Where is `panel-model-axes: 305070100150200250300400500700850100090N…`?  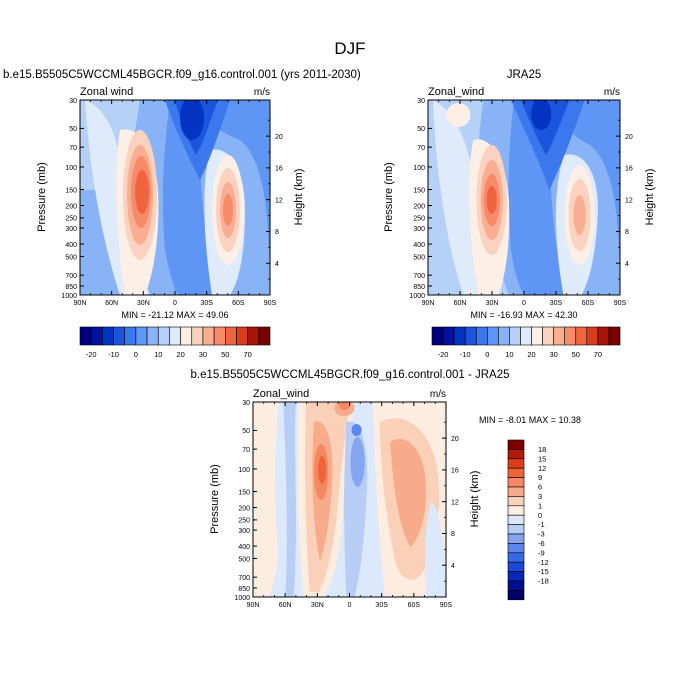
panel-model-axes: 305070100150200250300400500700850100090N… is located at coordinates (171, 202).